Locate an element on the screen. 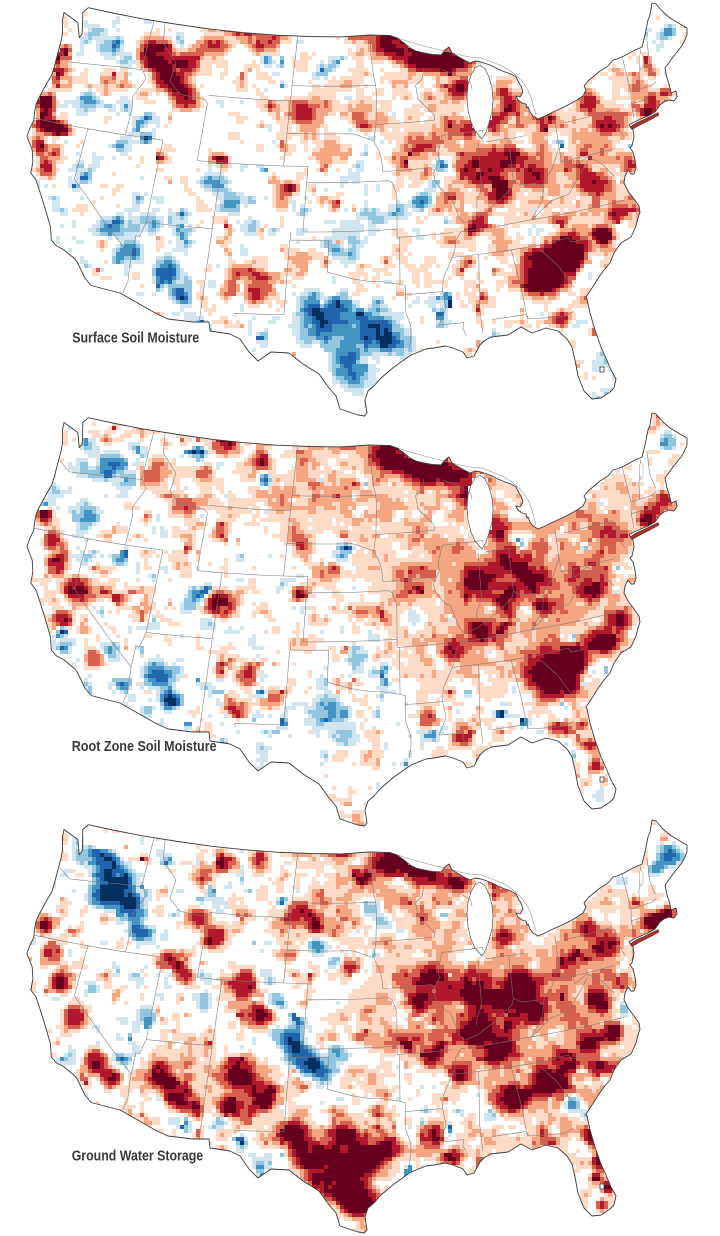 This screenshot has width=720, height=1236. svg-text: Ground Water Storage is located at coordinates (138, 1157).